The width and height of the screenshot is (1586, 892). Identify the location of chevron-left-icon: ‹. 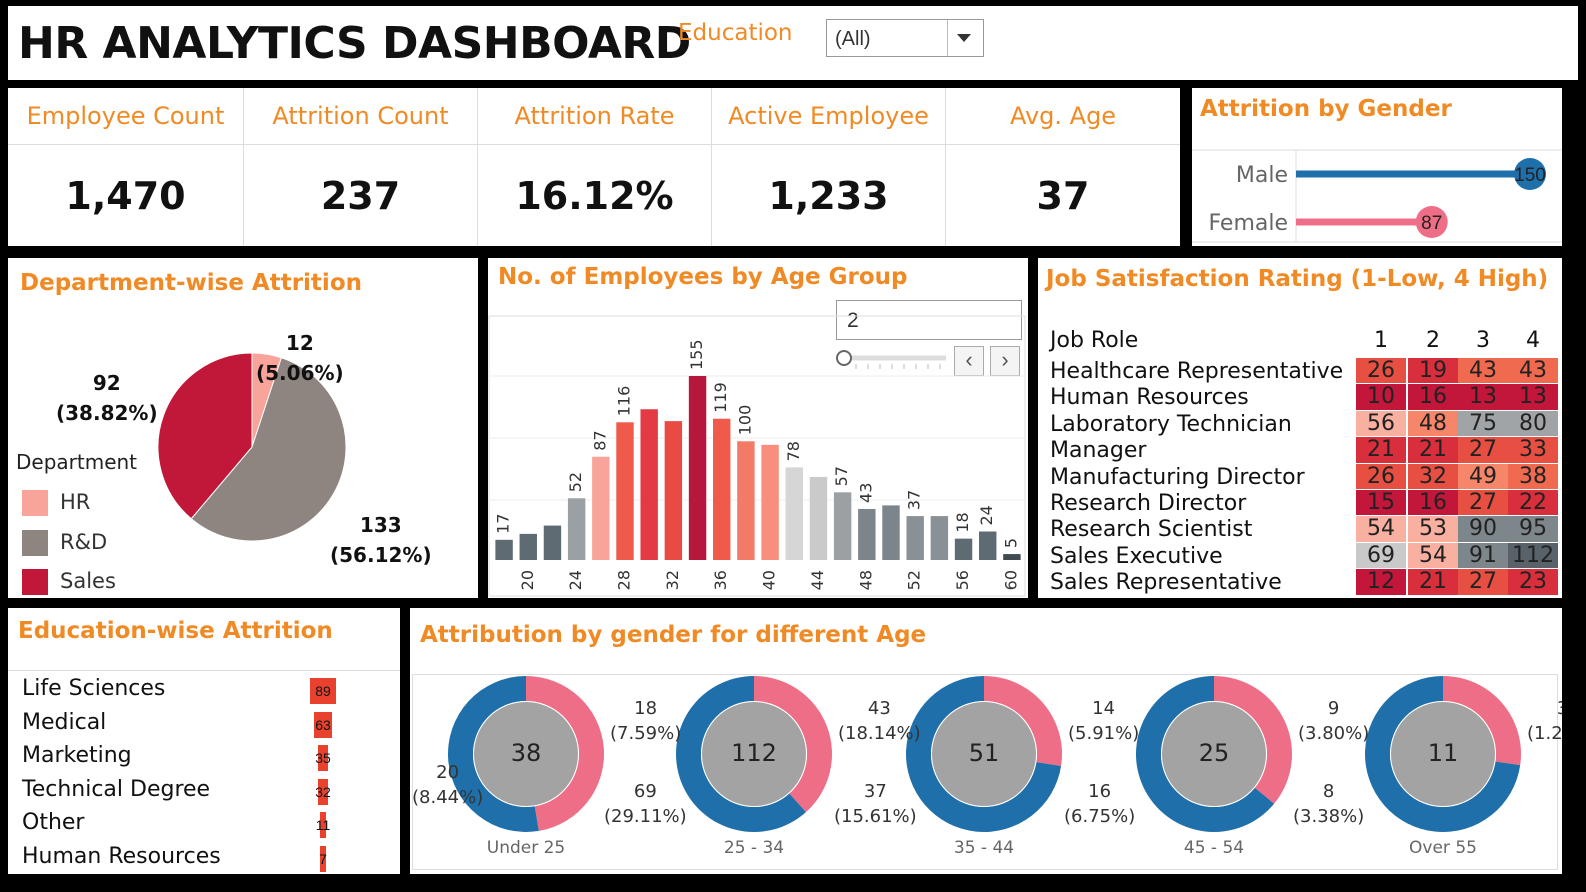
(969, 361).